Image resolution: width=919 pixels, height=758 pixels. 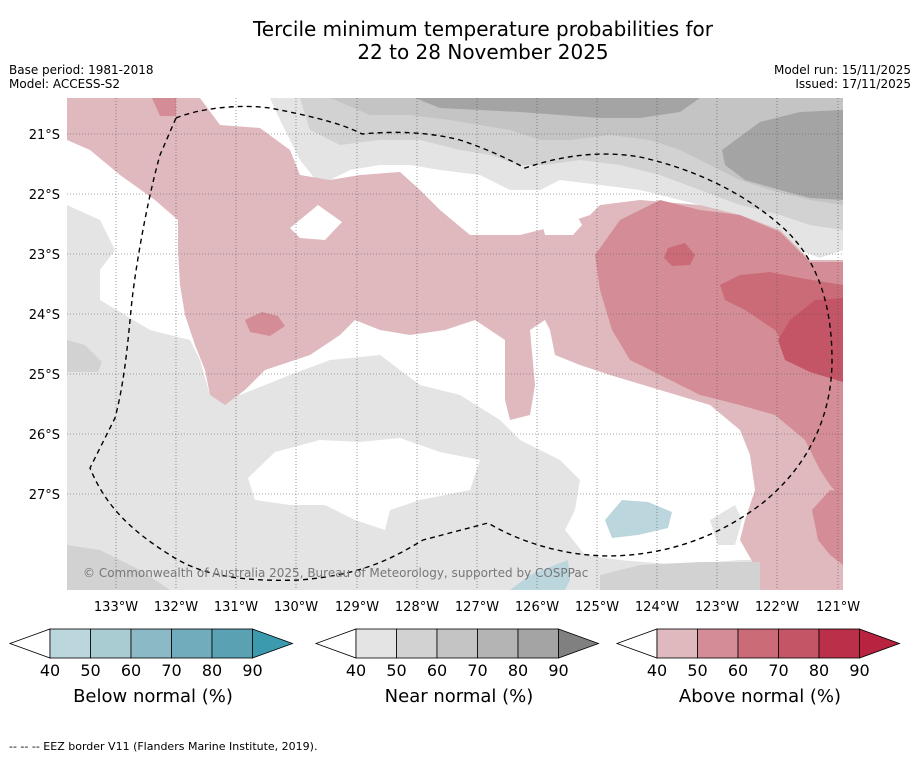 What do you see at coordinates (853, 84) in the screenshot?
I see `issued-label: Issued: 17/11/2025` at bounding box center [853, 84].